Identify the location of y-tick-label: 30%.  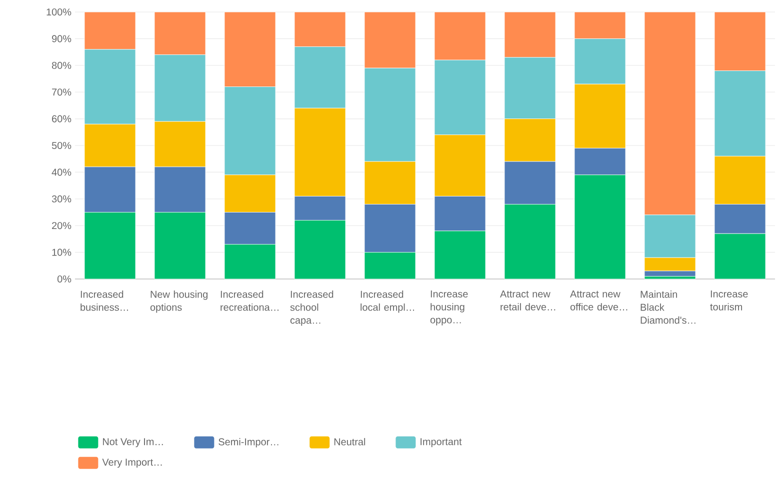
(62, 198).